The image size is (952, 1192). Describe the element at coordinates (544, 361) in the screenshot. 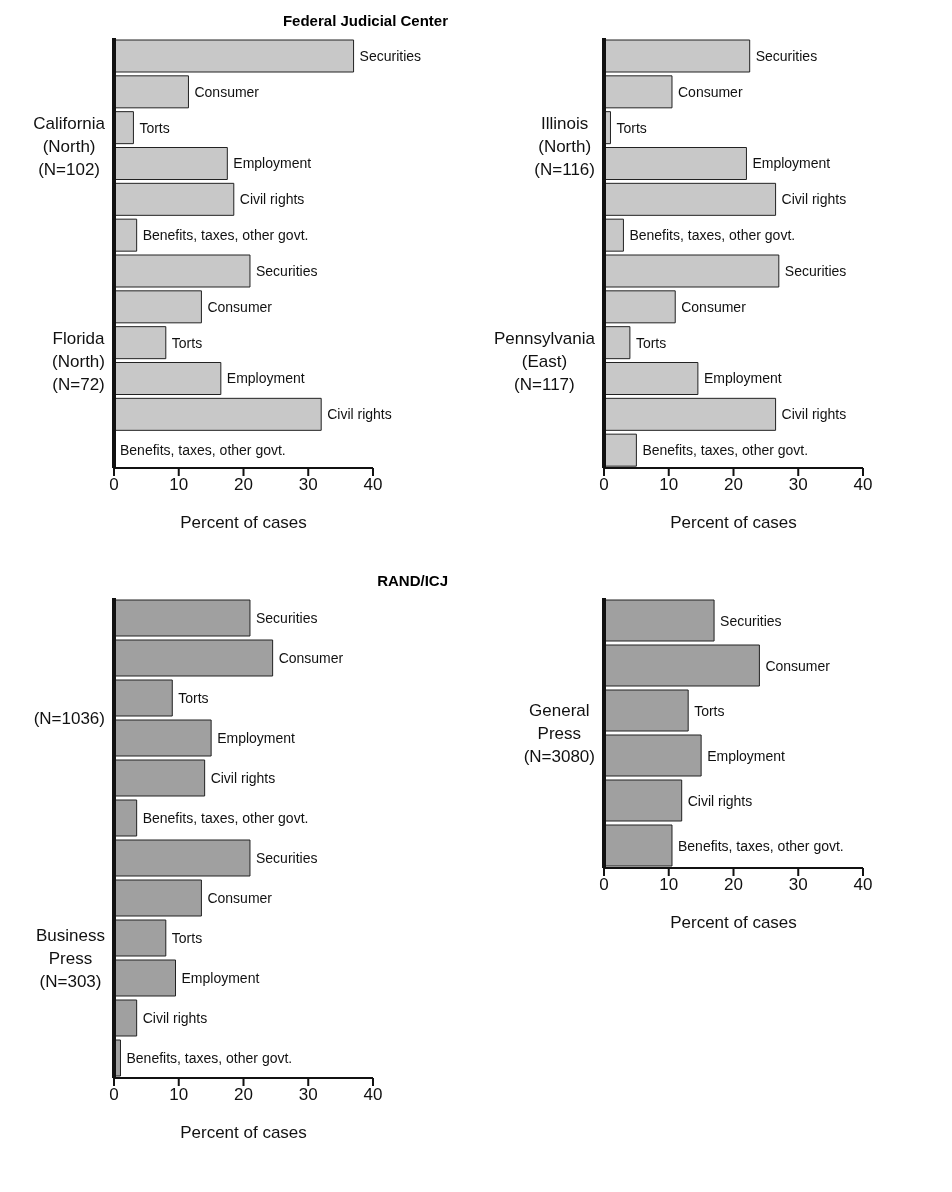

I see `text: Pennsylvania (East) (N=117)` at that location.